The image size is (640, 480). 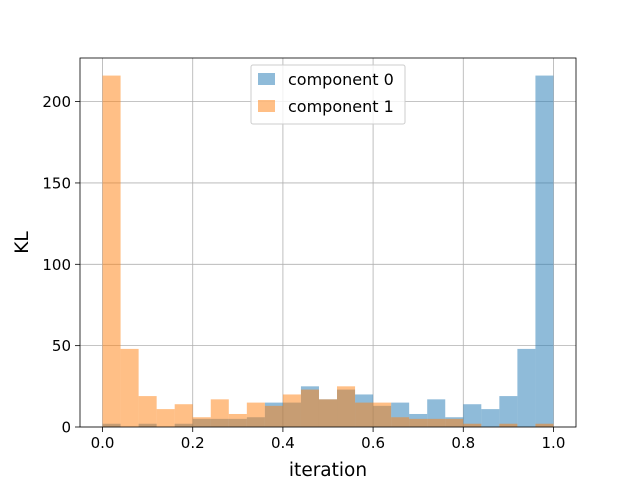 What do you see at coordinates (66, 428) in the screenshot?
I see `y-tick-label: 0` at bounding box center [66, 428].